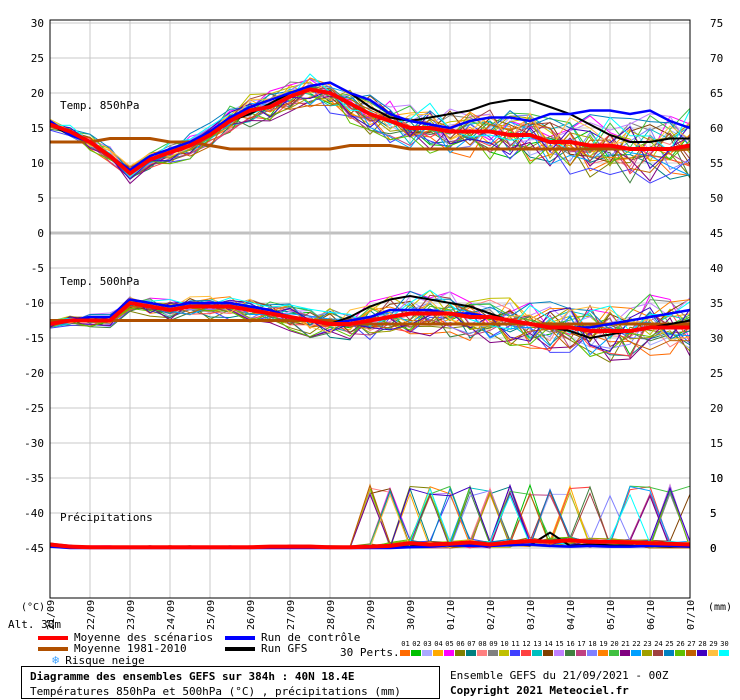  What do you see at coordinates (603, 644) in the screenshot?
I see `pert-legend-number: 19` at bounding box center [603, 644].